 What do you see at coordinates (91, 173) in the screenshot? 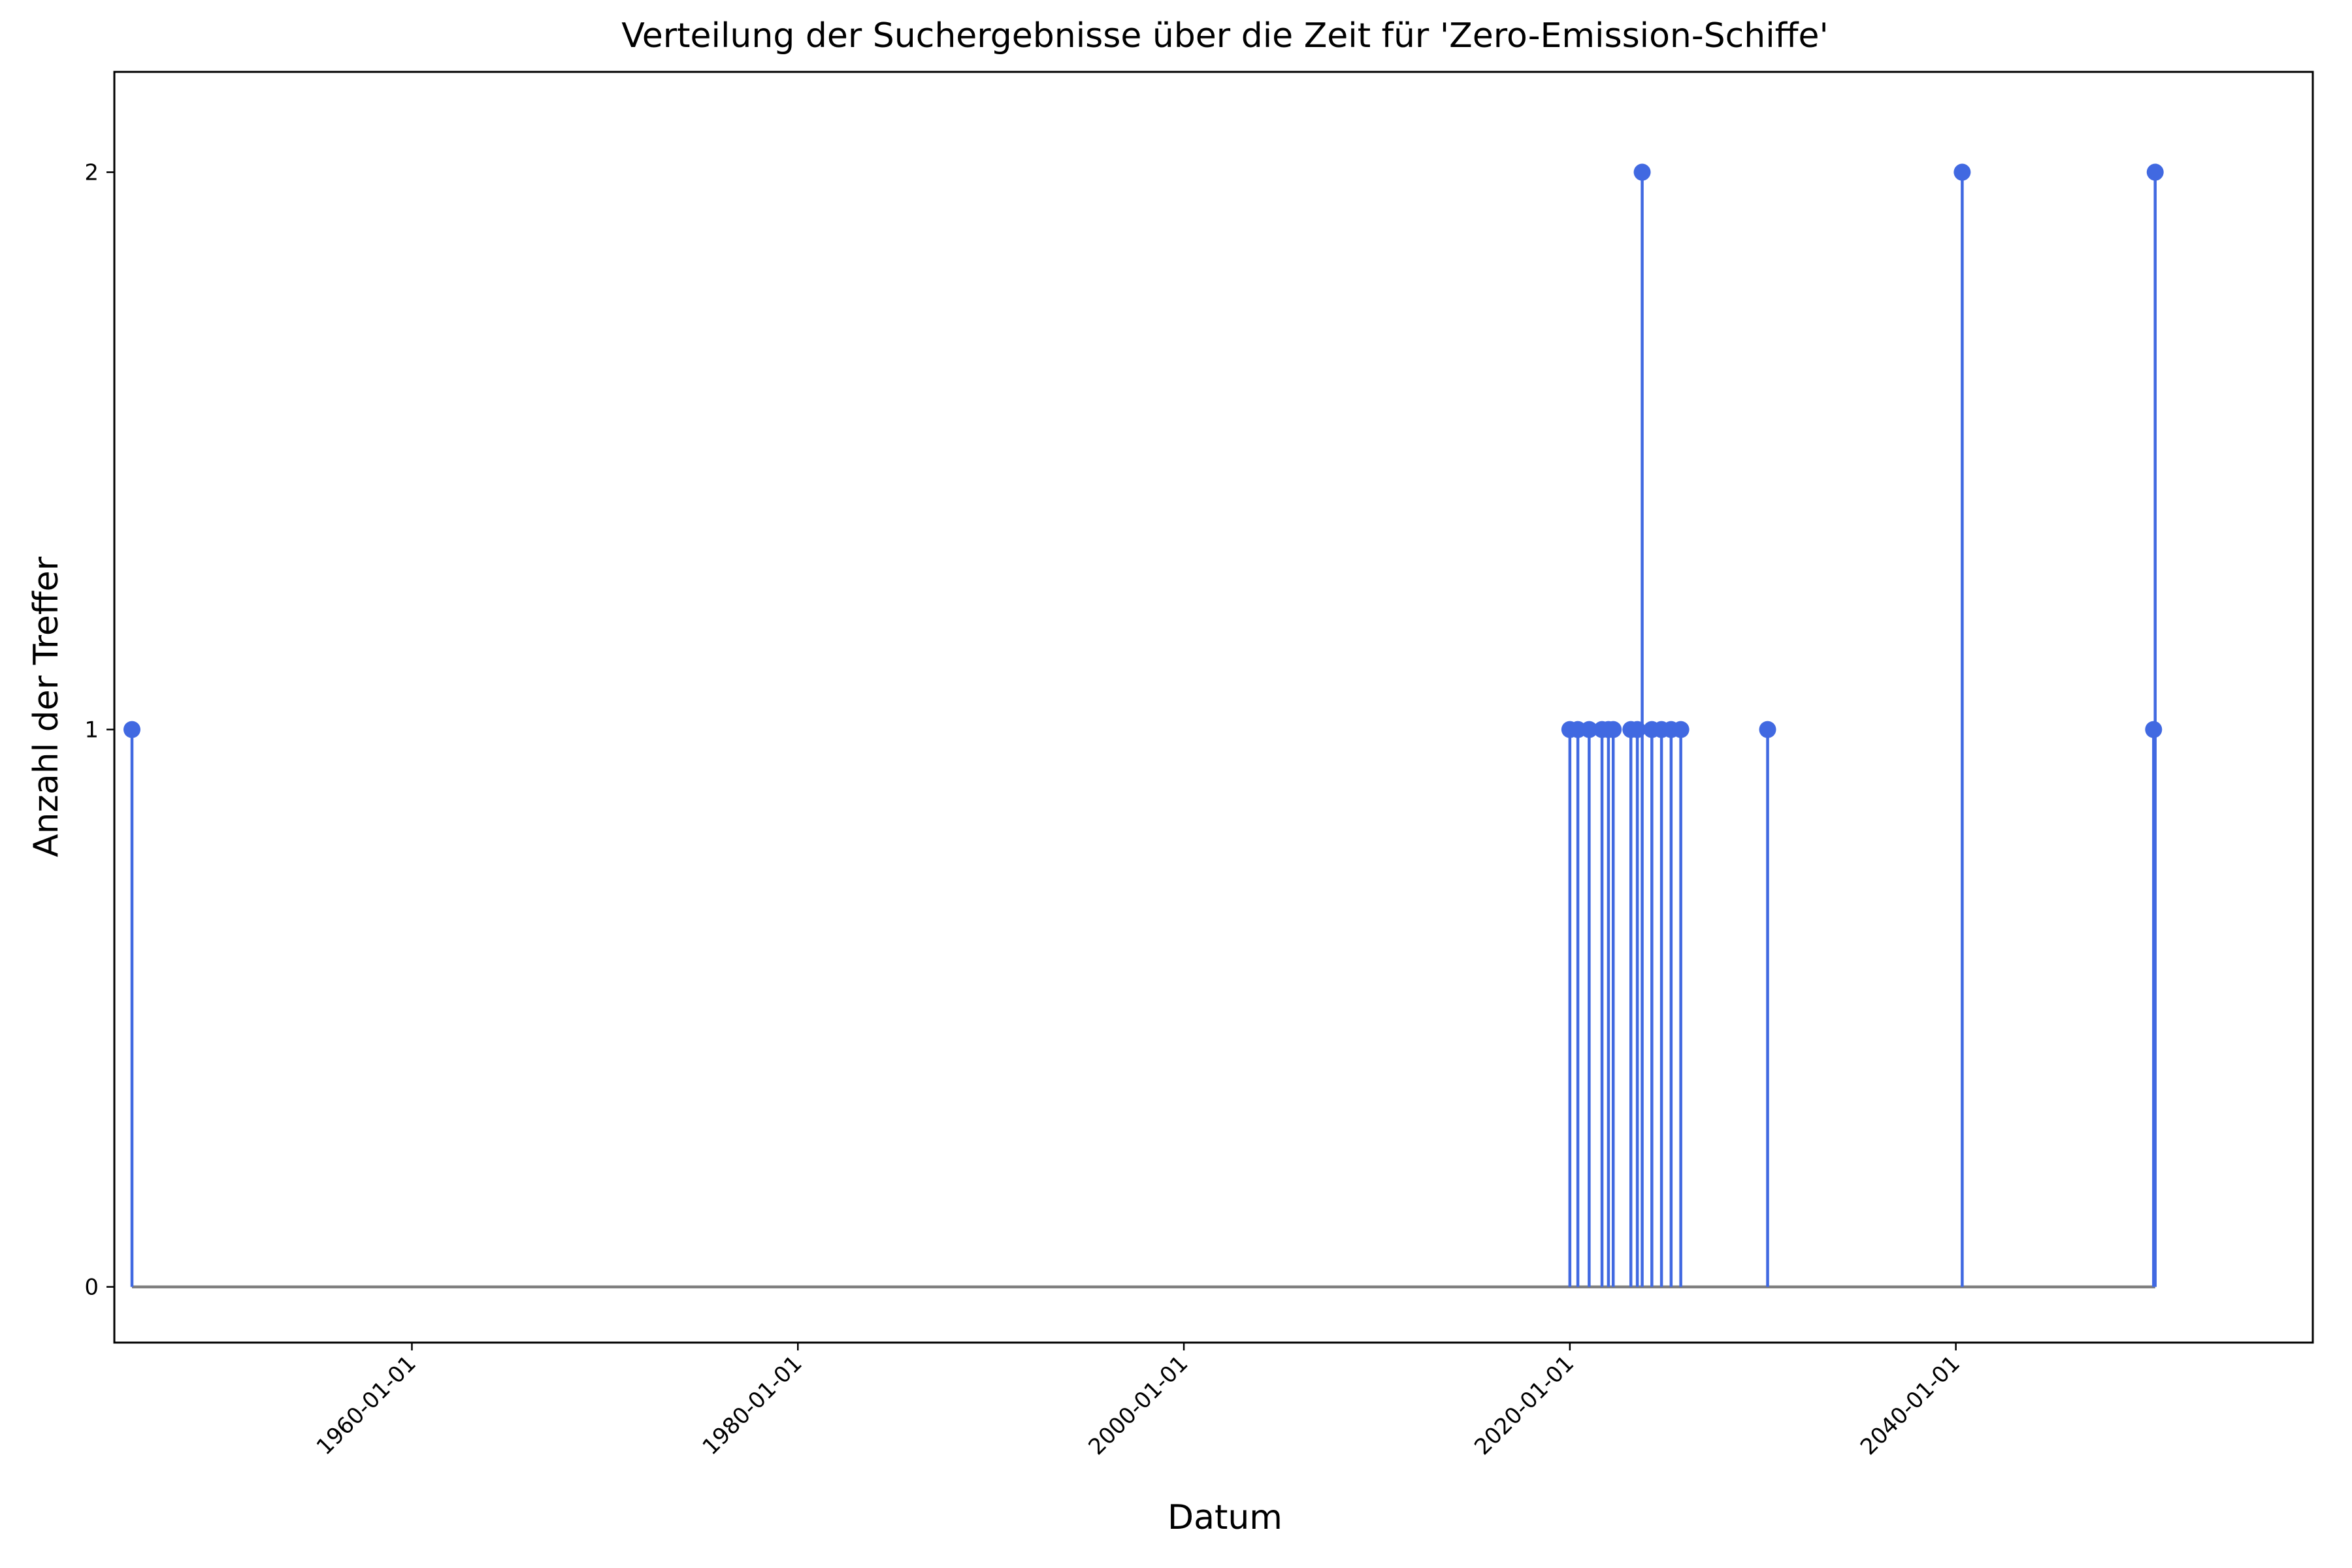
I see `y-tick-label: 2` at bounding box center [91, 173].